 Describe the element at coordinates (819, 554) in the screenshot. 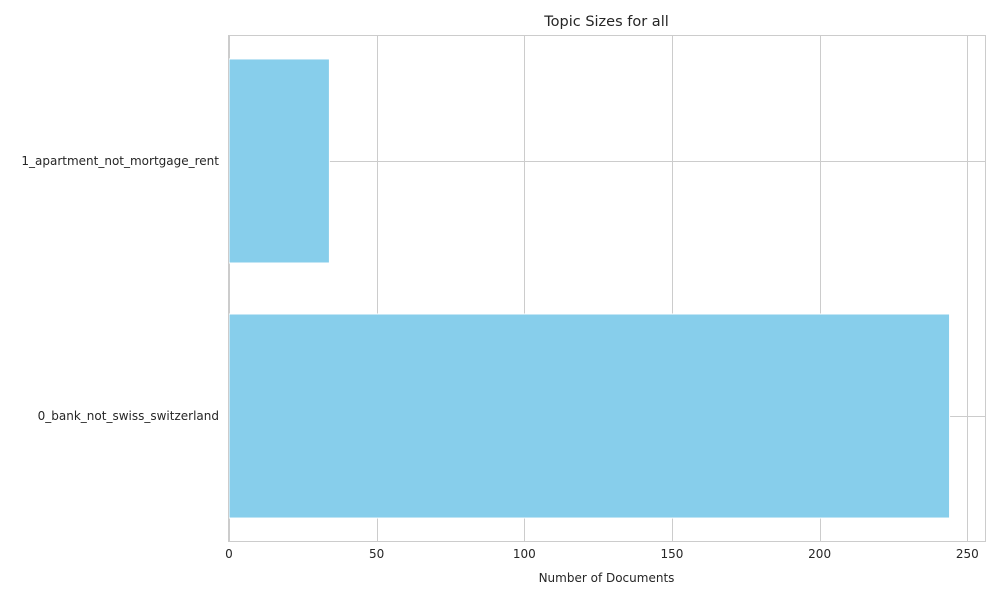

I see `x-tick-label: 200` at that location.